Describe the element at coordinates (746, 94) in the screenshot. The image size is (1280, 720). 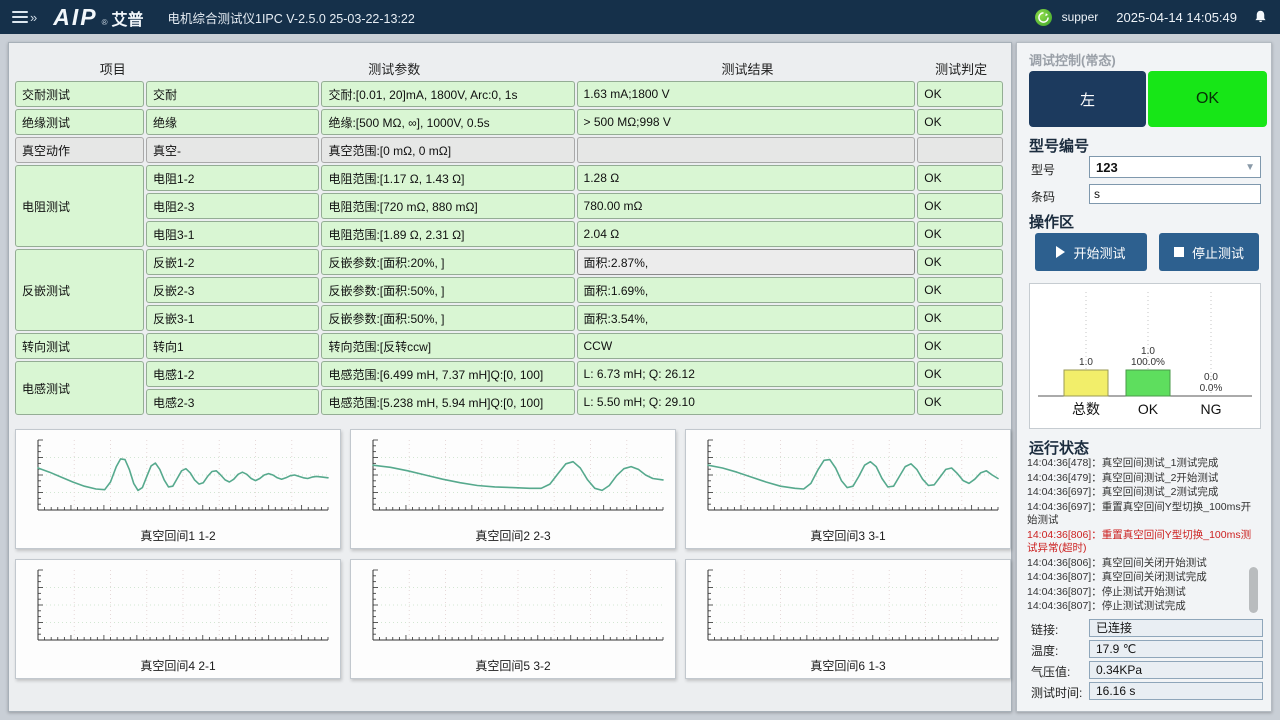
I see `test-result-cell: 1.63 mA;1800 V` at that location.